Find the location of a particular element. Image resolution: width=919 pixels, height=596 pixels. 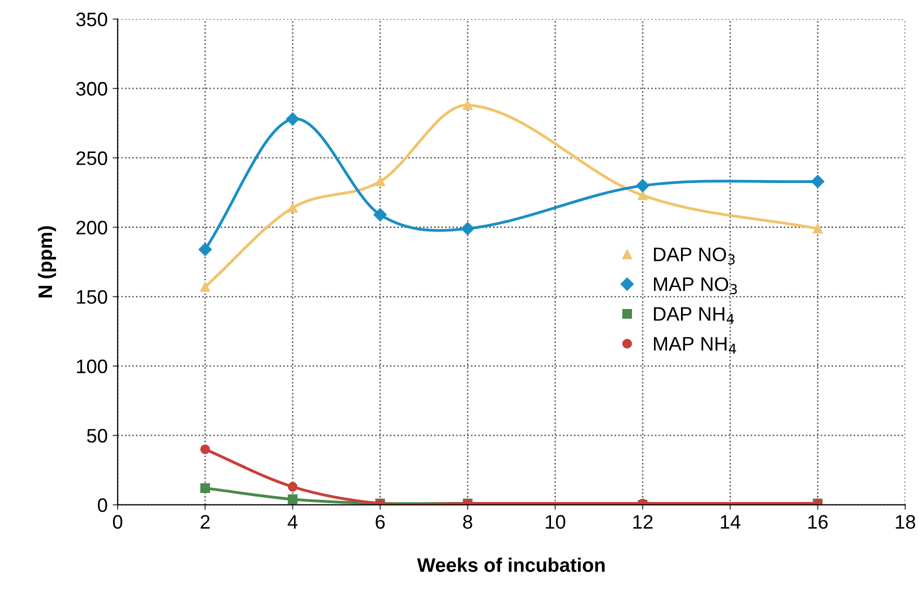

y-tick-label: 250 is located at coordinates (92, 158).